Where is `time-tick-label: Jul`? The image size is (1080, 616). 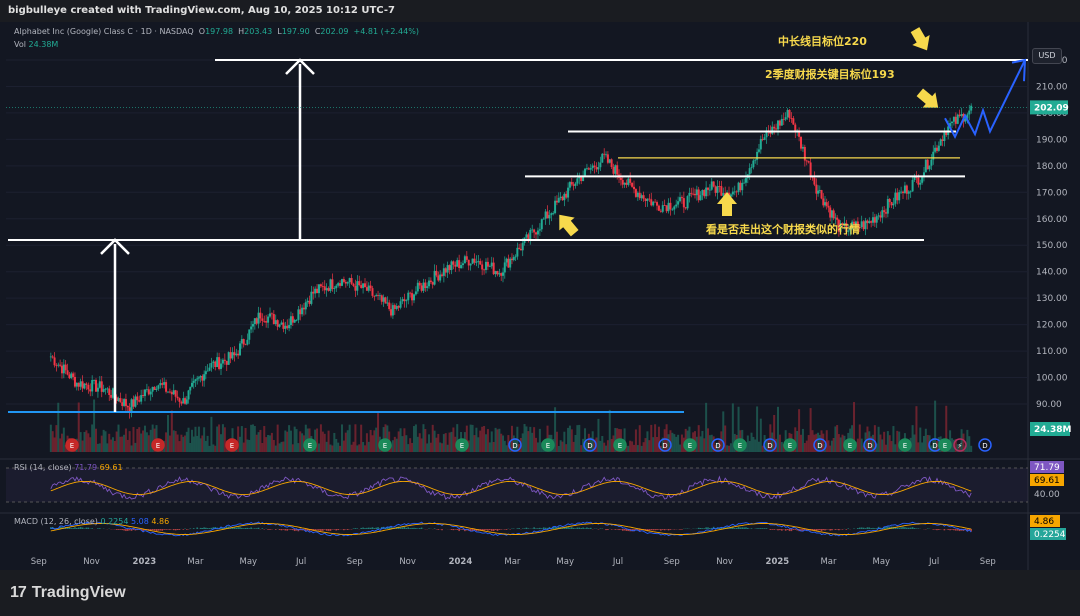 time-tick-label: Jul is located at coordinates (300, 562).